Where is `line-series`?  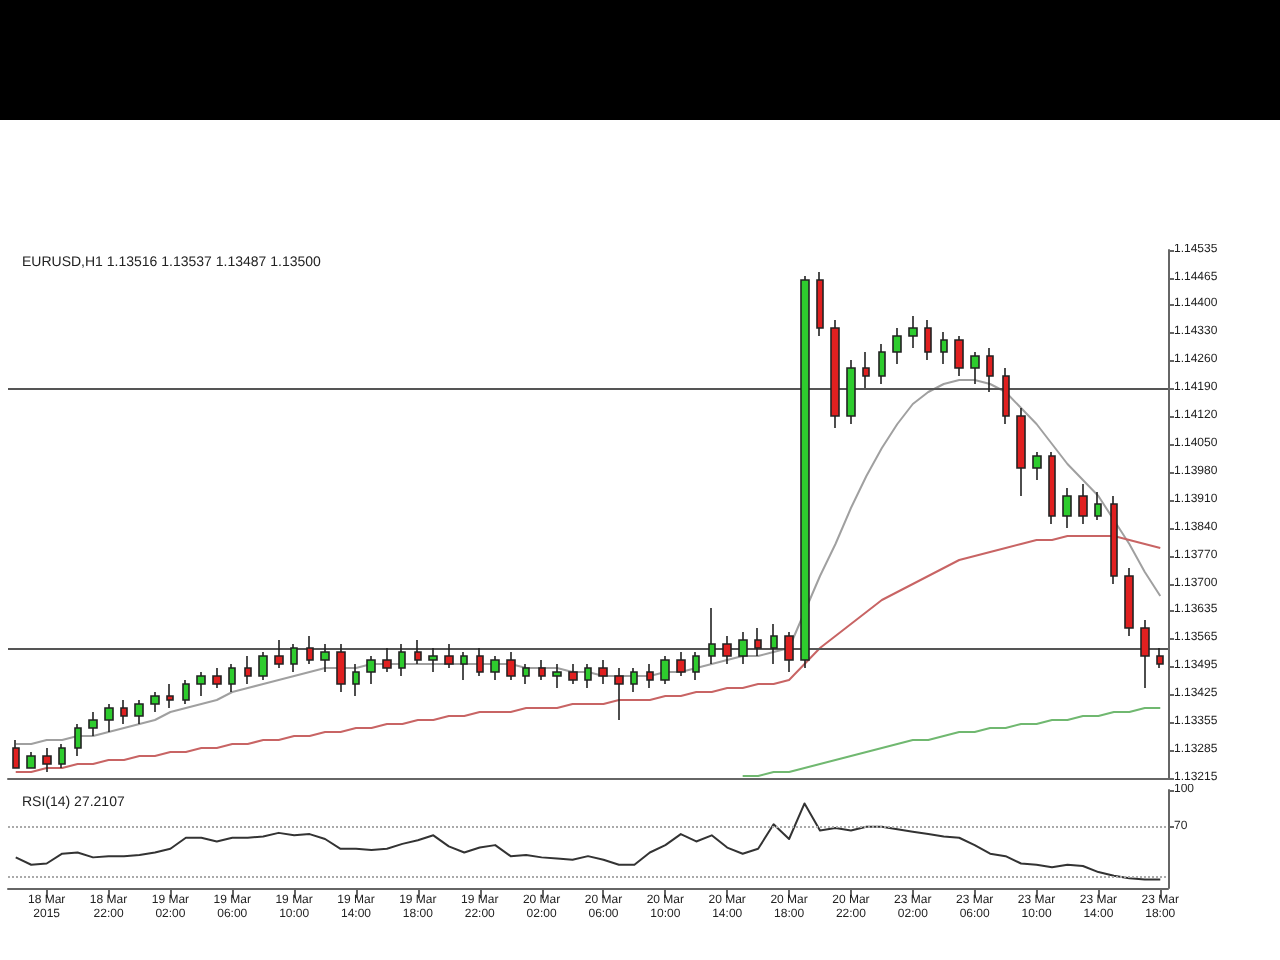
line-series is located at coordinates (951, 742).